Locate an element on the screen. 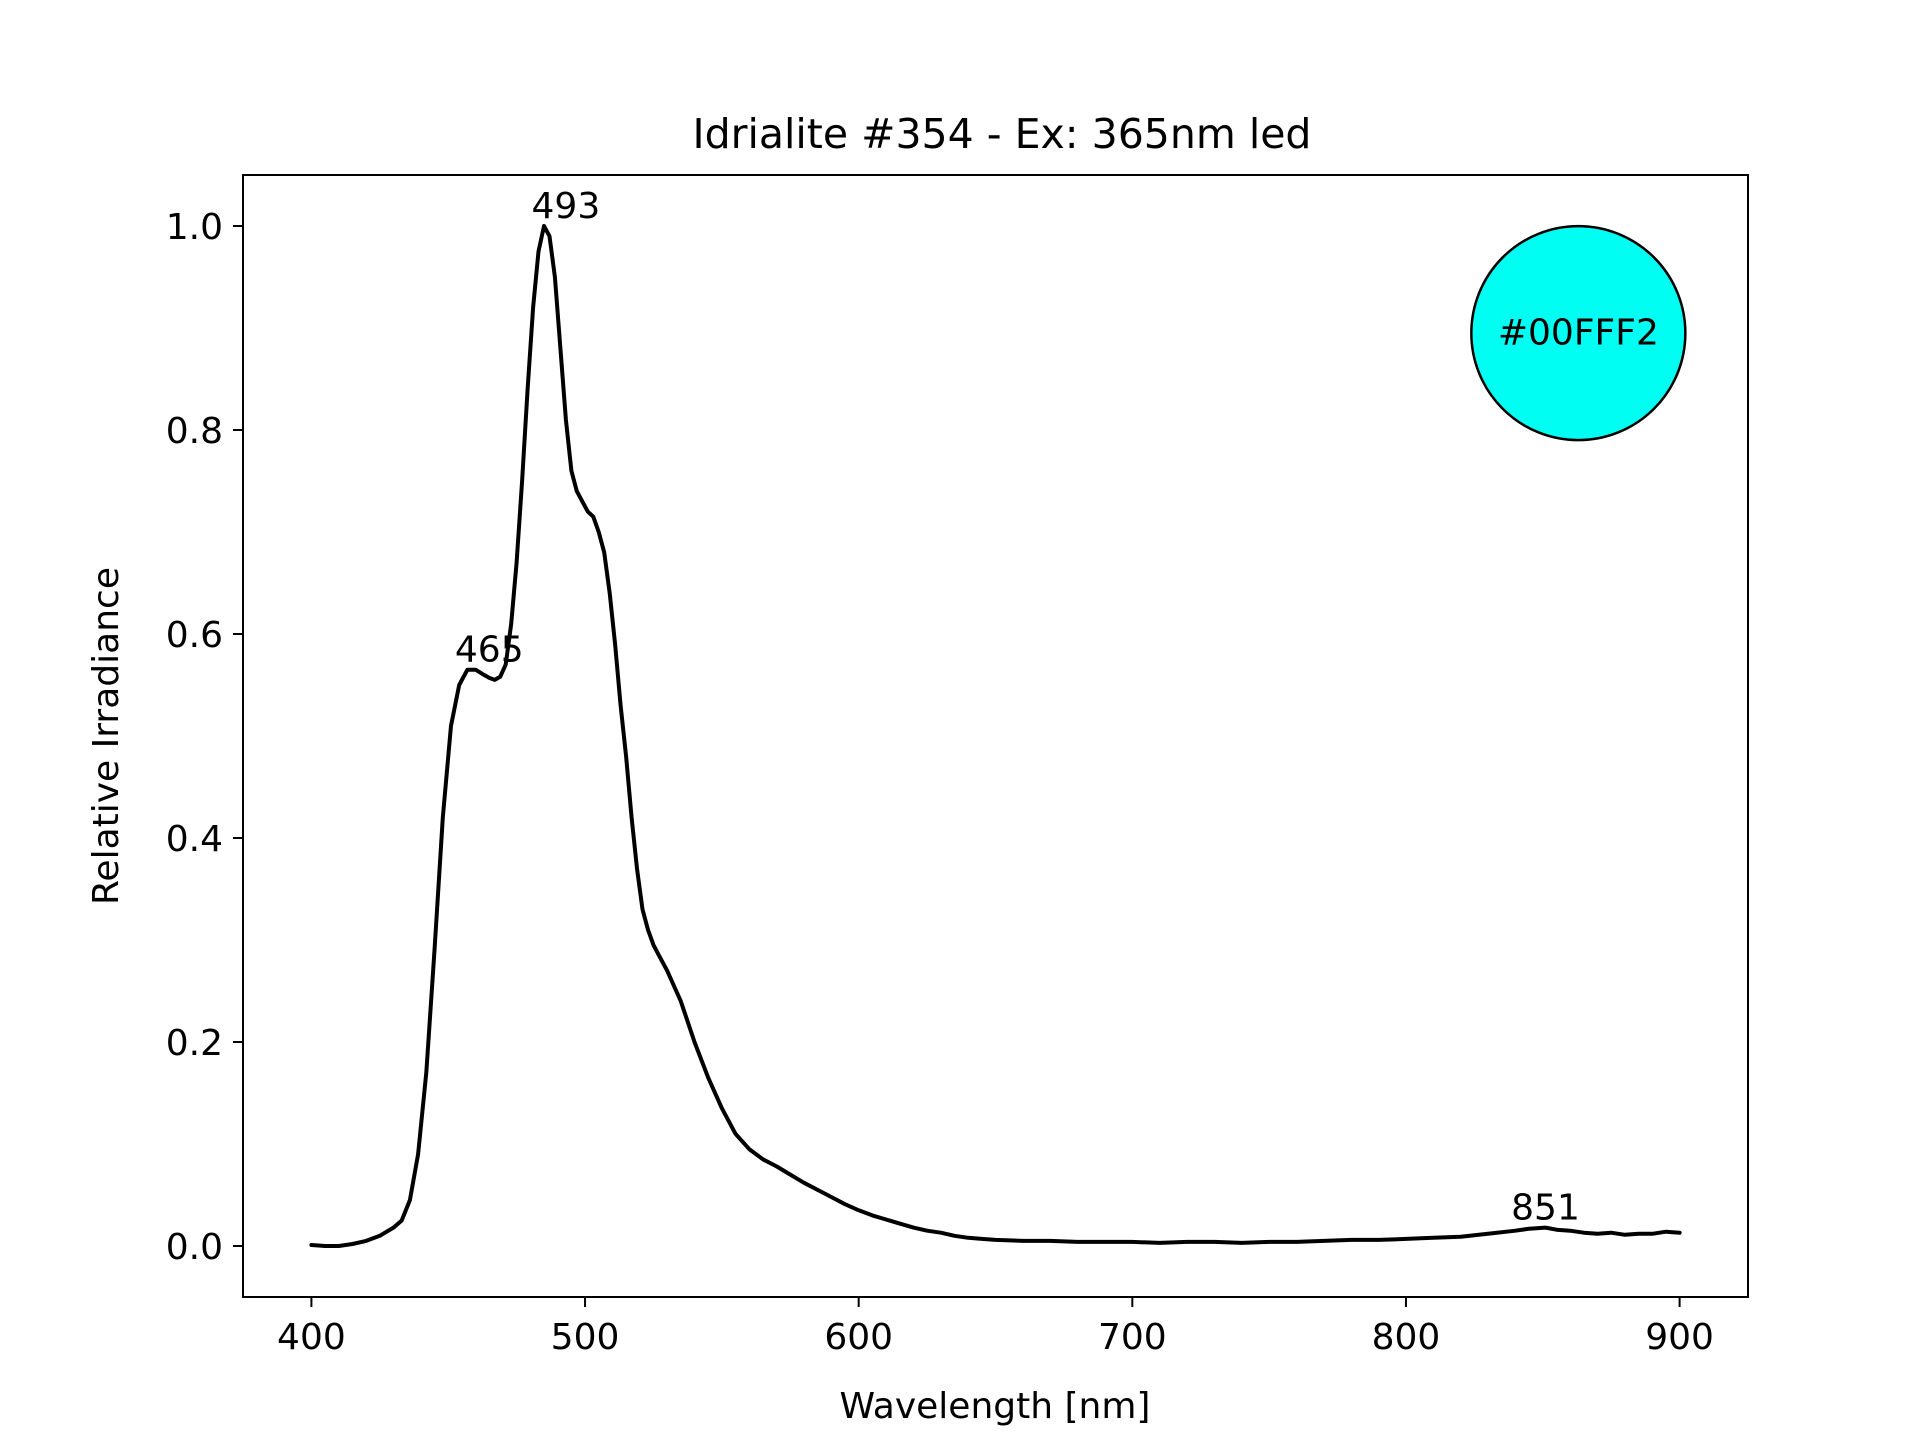 This screenshot has height=1440, width=1920. peak-label: 493 is located at coordinates (566, 206).